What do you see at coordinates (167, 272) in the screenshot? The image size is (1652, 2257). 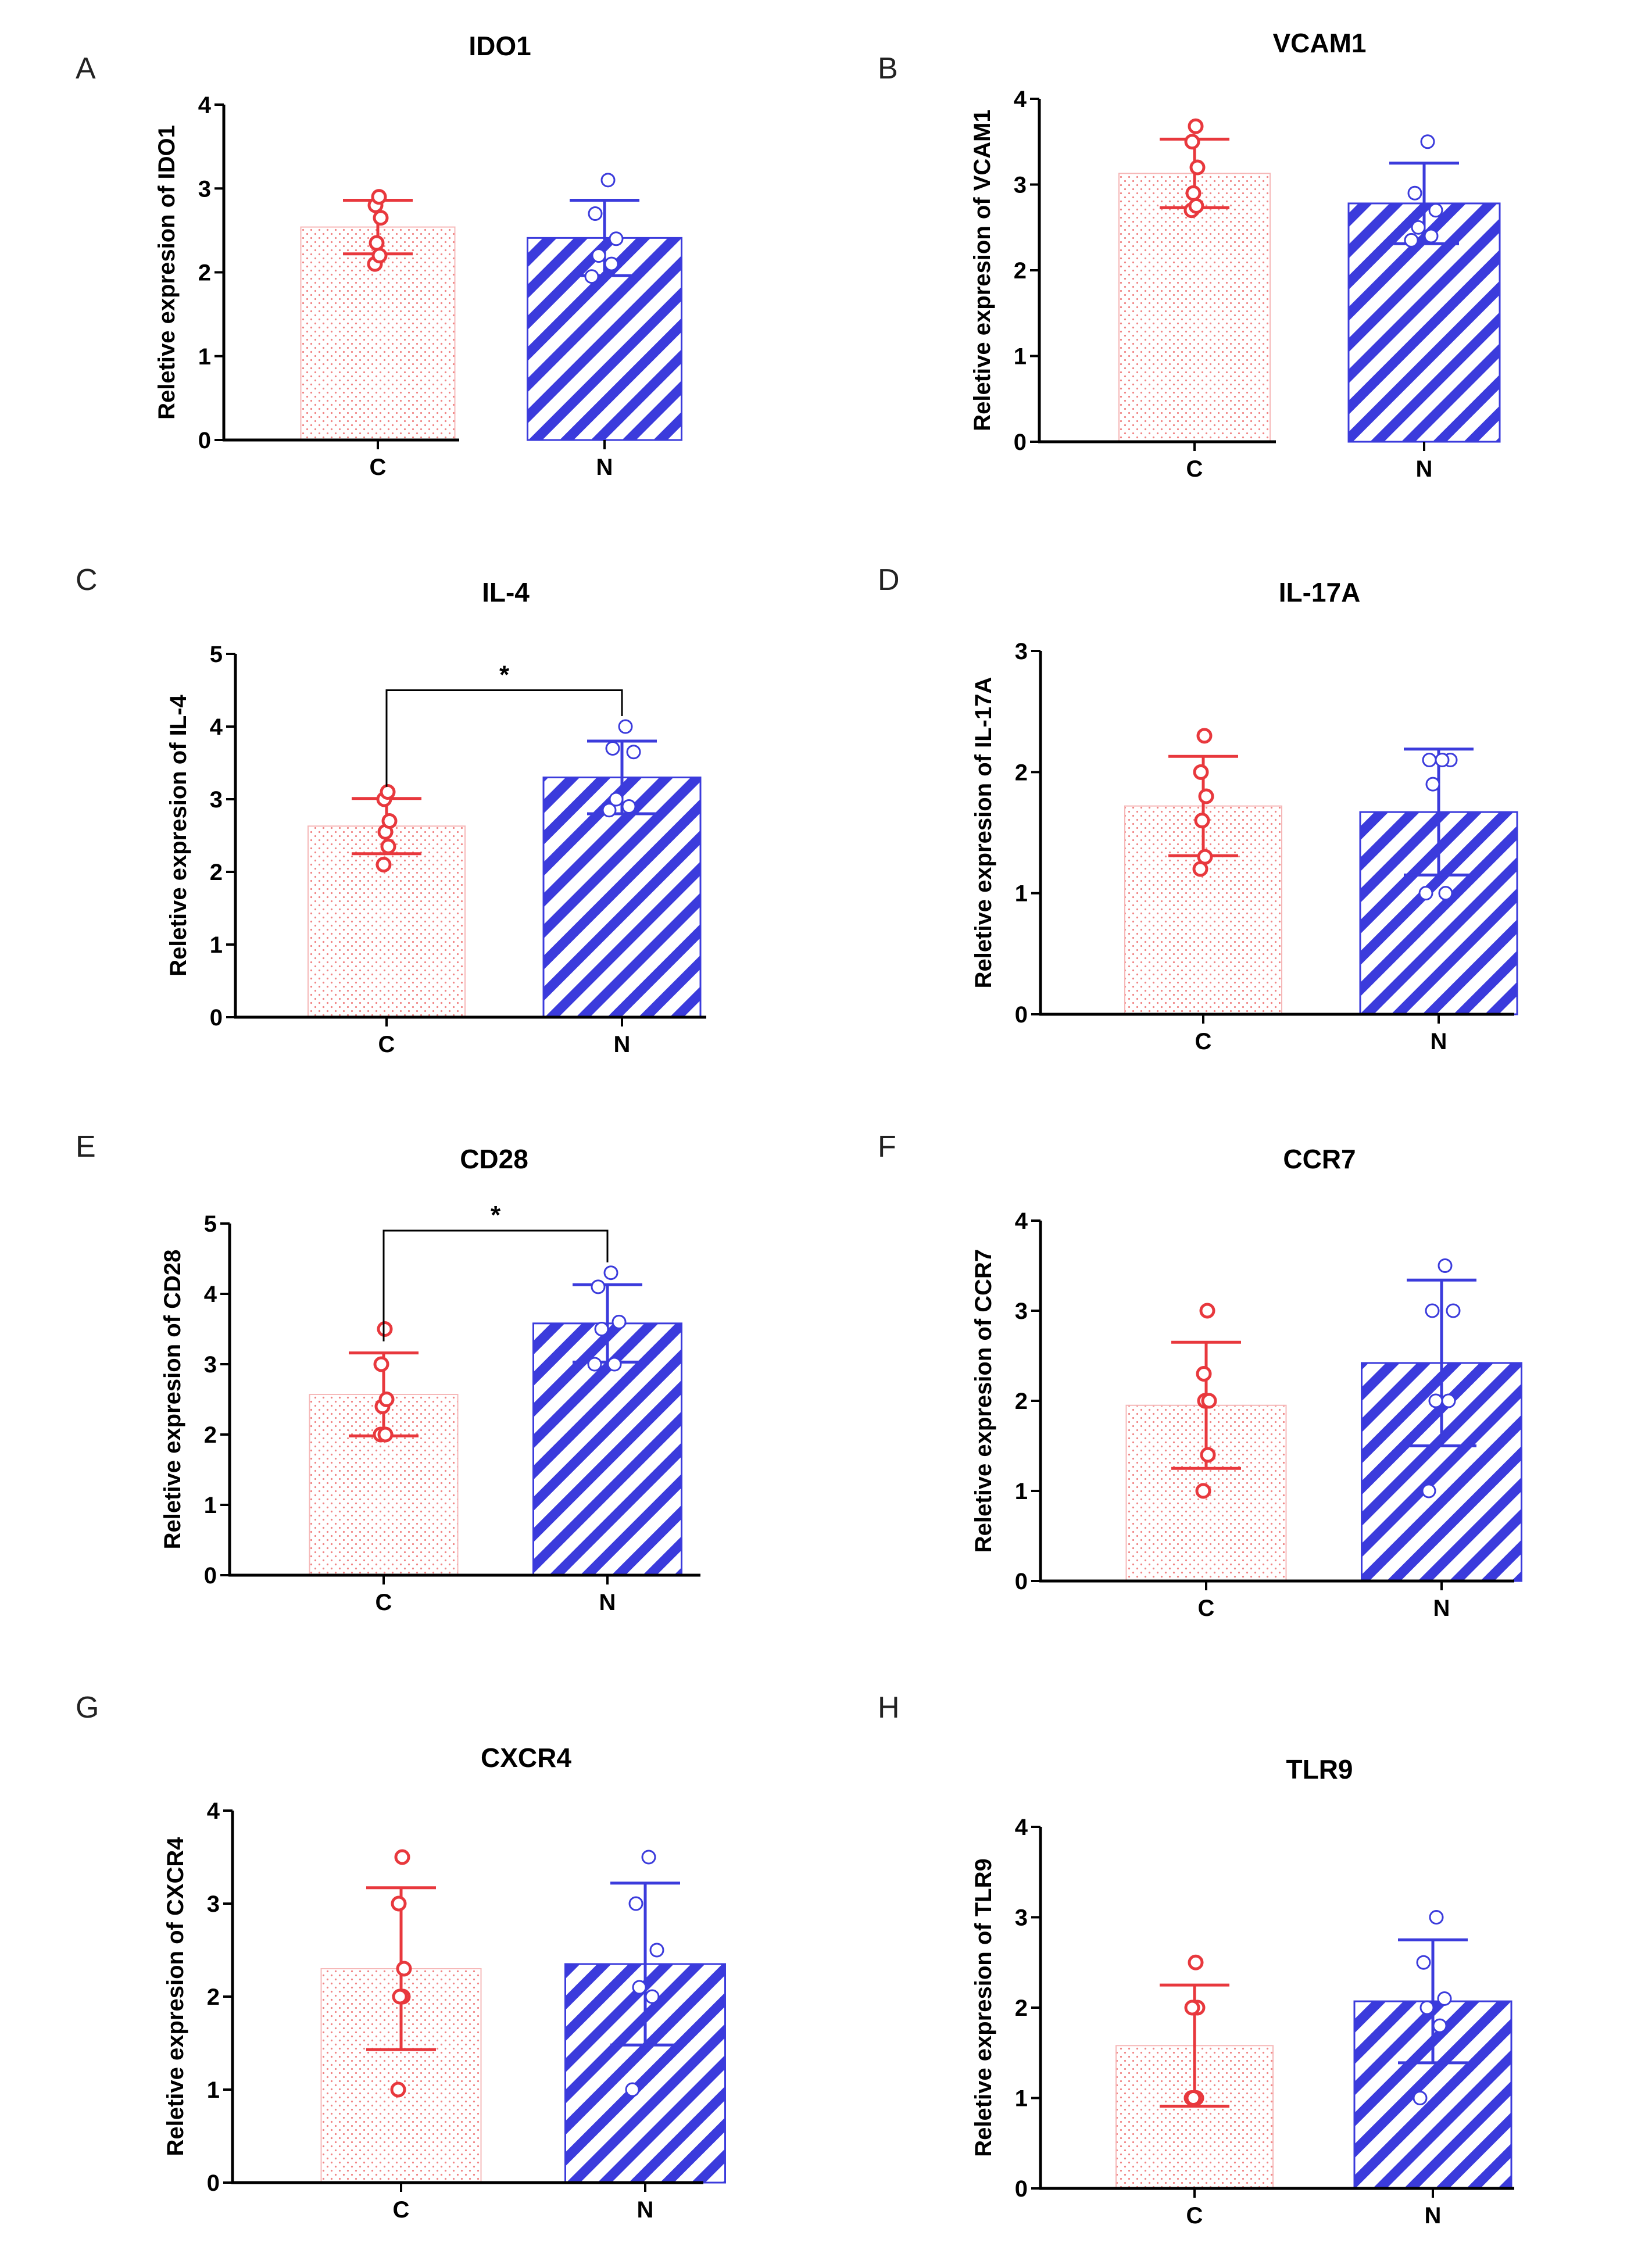 I see `y-axis-label: Reletive expresion of IDO1` at bounding box center [167, 272].